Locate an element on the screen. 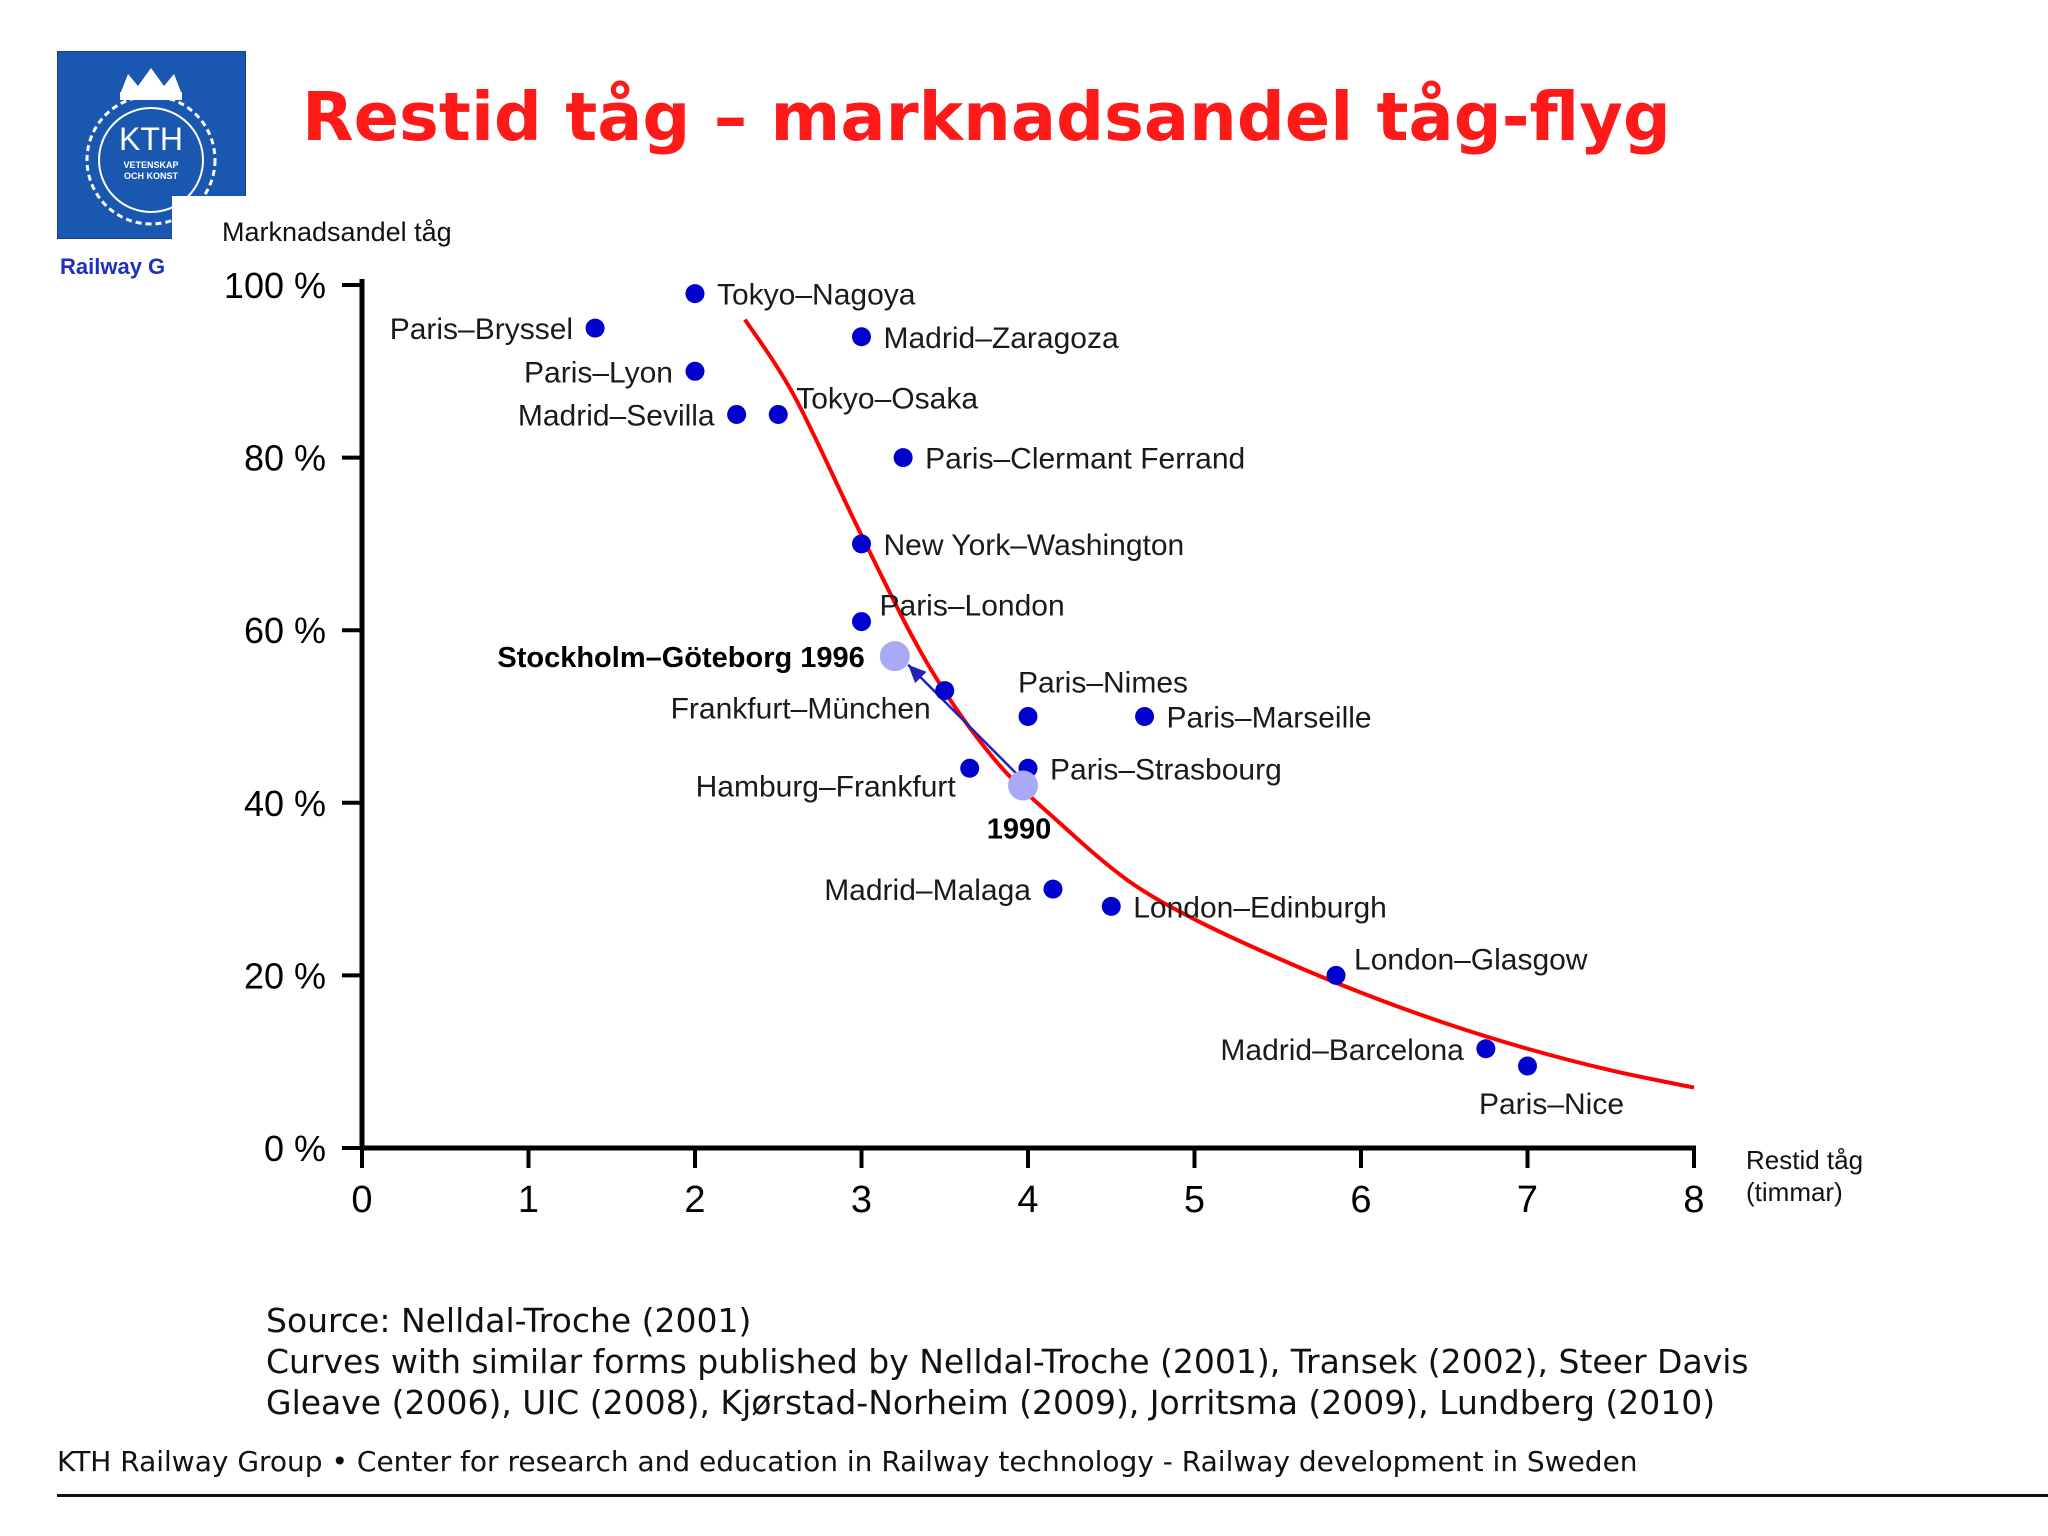  y-tick-label: 20 % is located at coordinates (285, 975).